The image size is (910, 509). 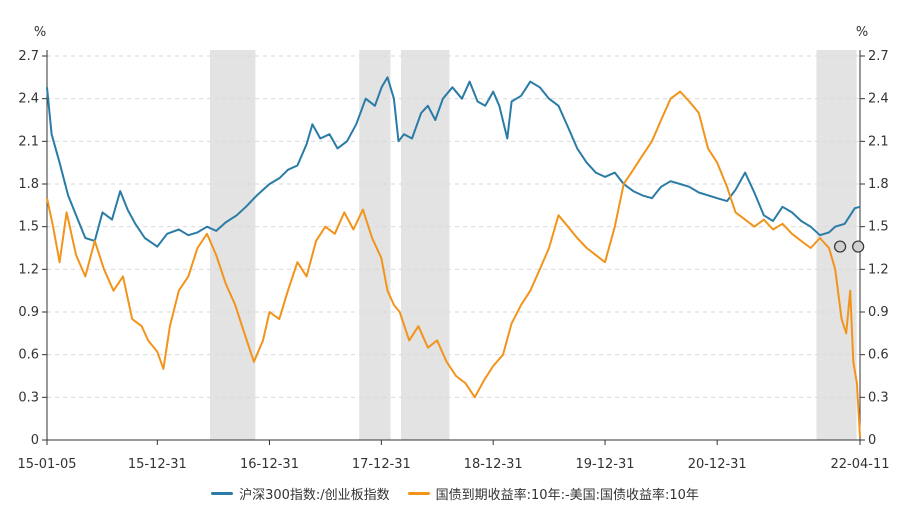 I want to click on x-tick-label-1: 15-12-31, so click(x=157, y=464).